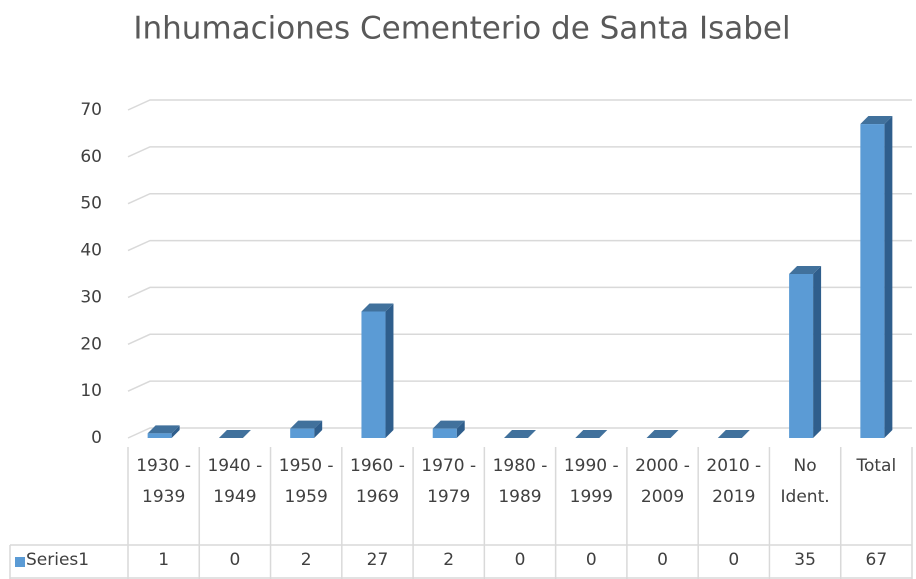 The width and height of the screenshot is (916, 579). What do you see at coordinates (164, 560) in the screenshot?
I see `data-table-value: 1` at bounding box center [164, 560].